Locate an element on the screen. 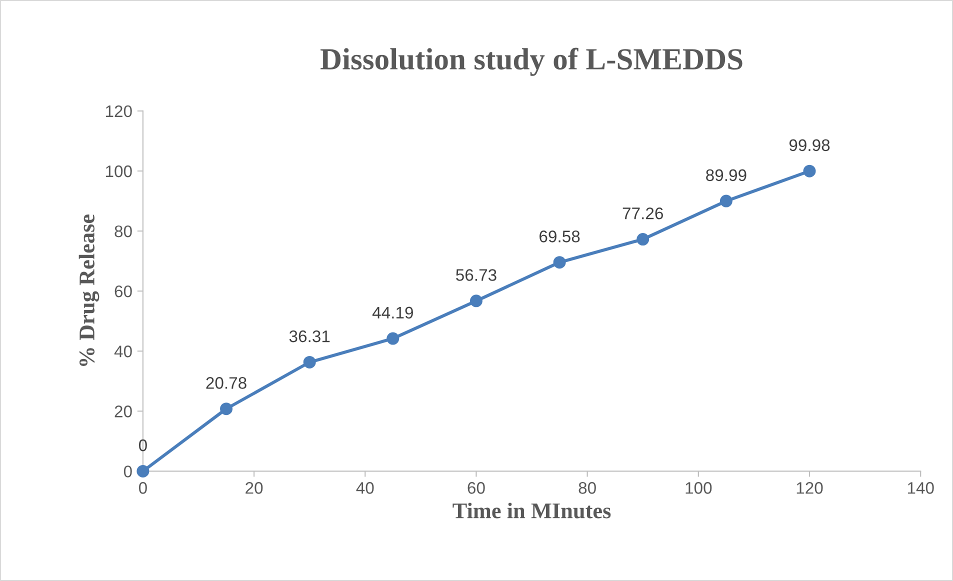  y-tick-label: 0 is located at coordinates (128, 472).